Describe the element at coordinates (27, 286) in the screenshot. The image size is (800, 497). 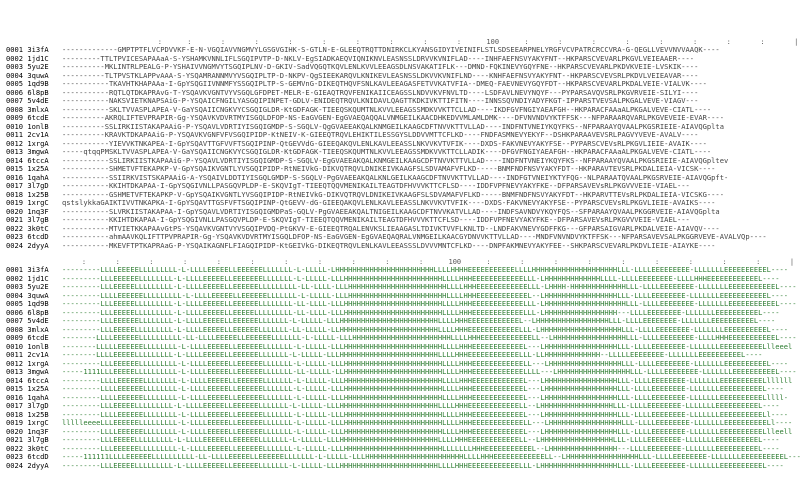
I see `row-label: 0003 5yu2E` at that location.